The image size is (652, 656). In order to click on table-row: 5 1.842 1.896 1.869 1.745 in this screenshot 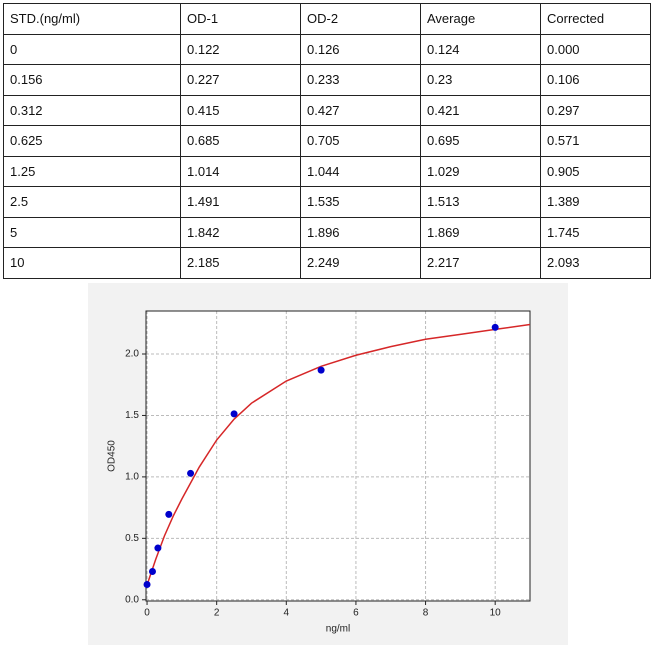, I will do `click(327, 232)`.